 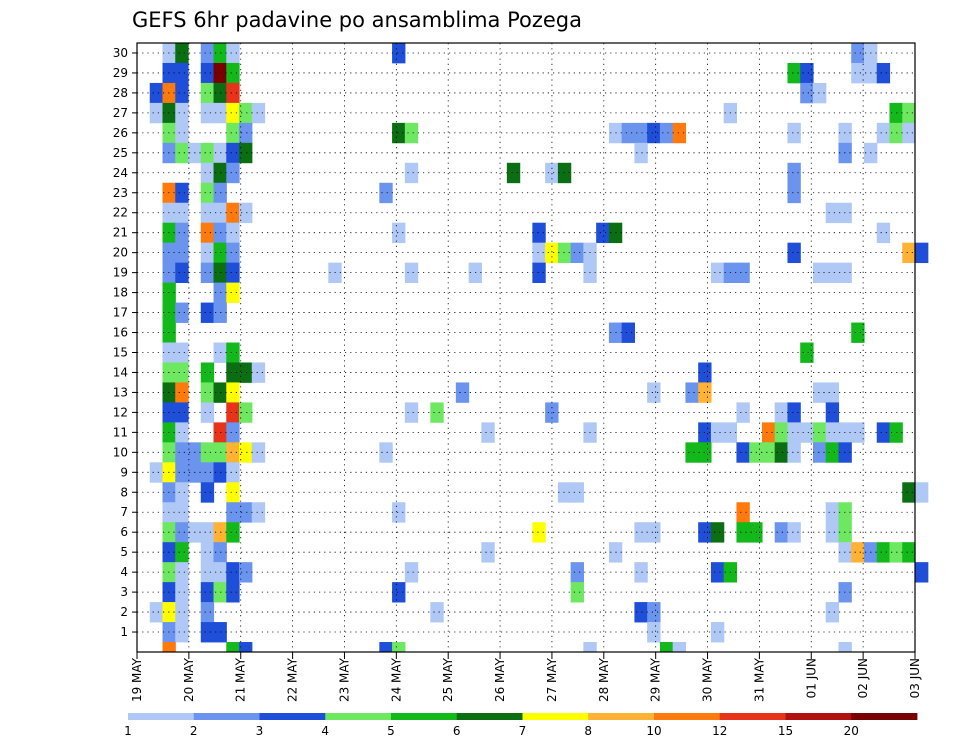 What do you see at coordinates (124, 612) in the screenshot?
I see `y-tick-label: 2` at bounding box center [124, 612].